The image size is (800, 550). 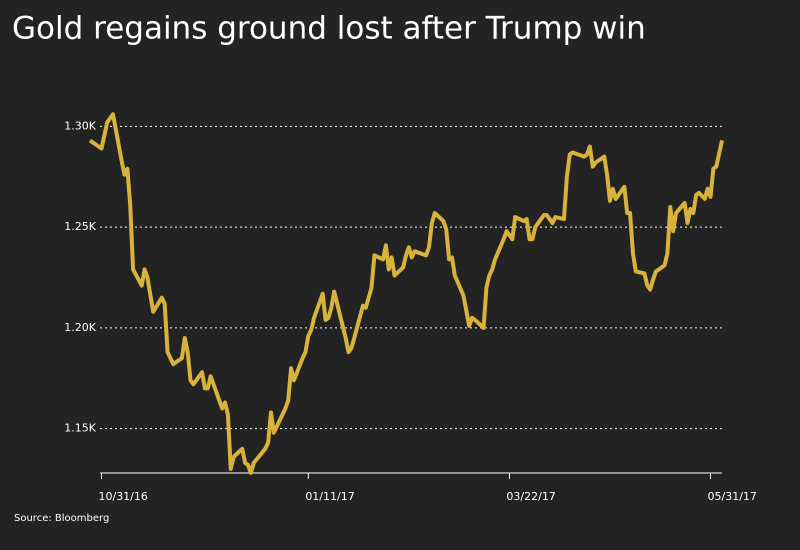 I want to click on x-tick-label: 03/22/17, so click(x=530, y=496).